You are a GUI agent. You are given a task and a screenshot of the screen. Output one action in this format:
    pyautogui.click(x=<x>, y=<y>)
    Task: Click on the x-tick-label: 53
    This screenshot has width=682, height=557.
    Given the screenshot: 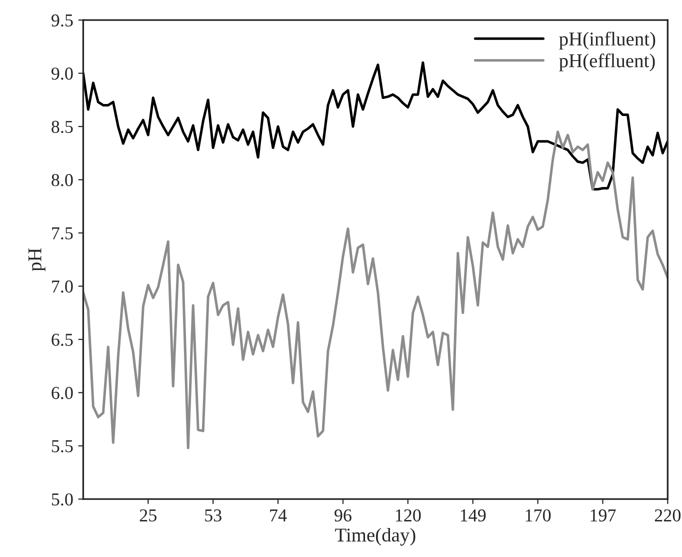 What is the action you would take?
    pyautogui.click(x=213, y=515)
    